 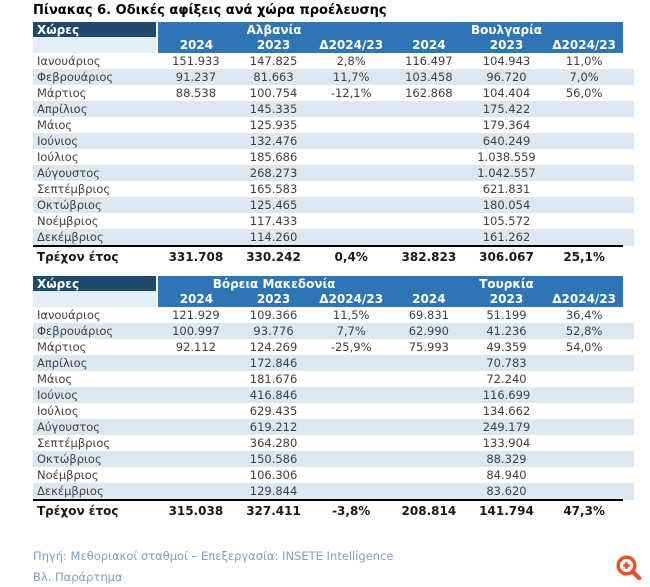 I want to click on country-group-header: Βουλγαρία, so click(x=506, y=29).